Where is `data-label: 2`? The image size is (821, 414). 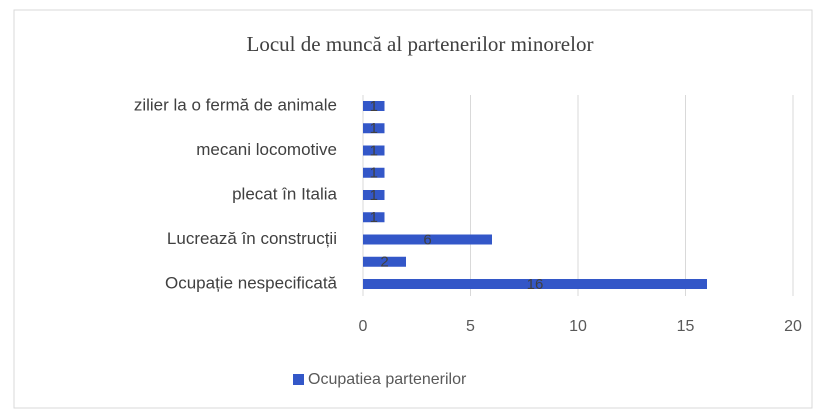
data-label: 2 is located at coordinates (384, 262).